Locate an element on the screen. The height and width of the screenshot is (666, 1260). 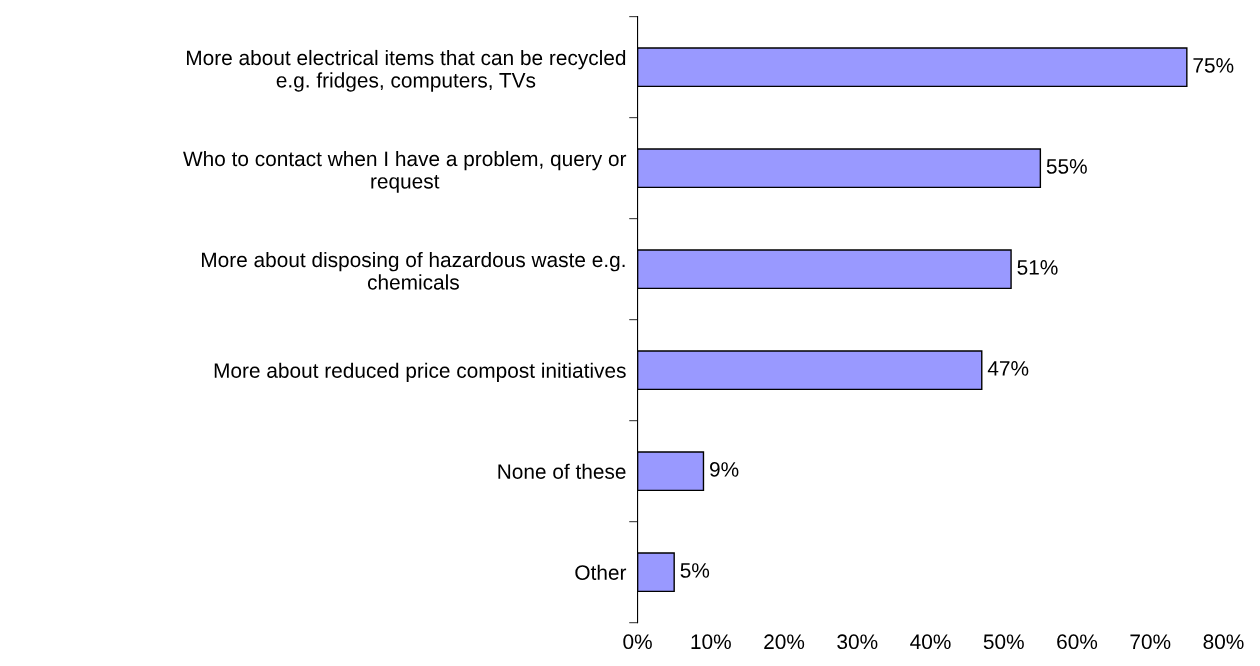
data-label: 55% is located at coordinates (1066, 166).